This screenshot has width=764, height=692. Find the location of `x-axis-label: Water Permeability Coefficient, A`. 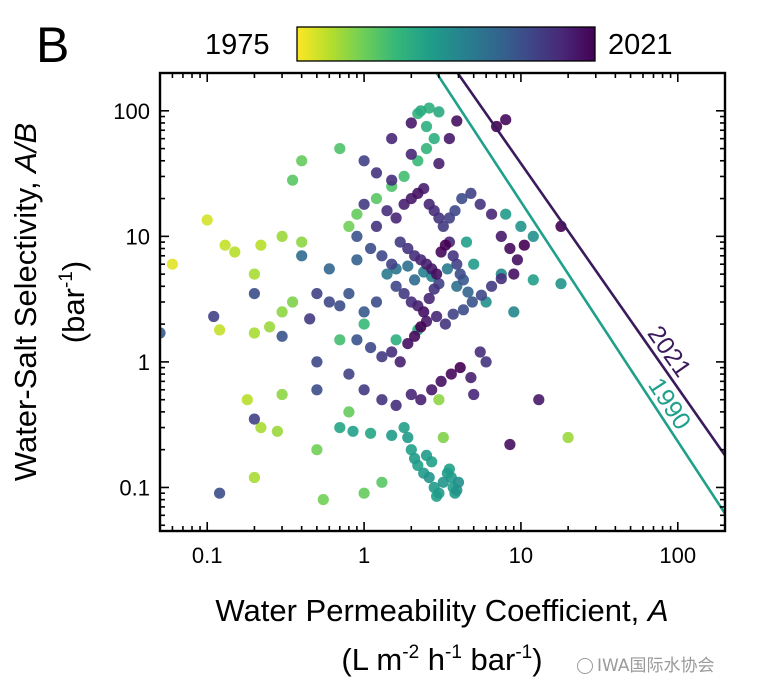

x-axis-label: Water Permeability Coefficient, A is located at coordinates (441, 610).